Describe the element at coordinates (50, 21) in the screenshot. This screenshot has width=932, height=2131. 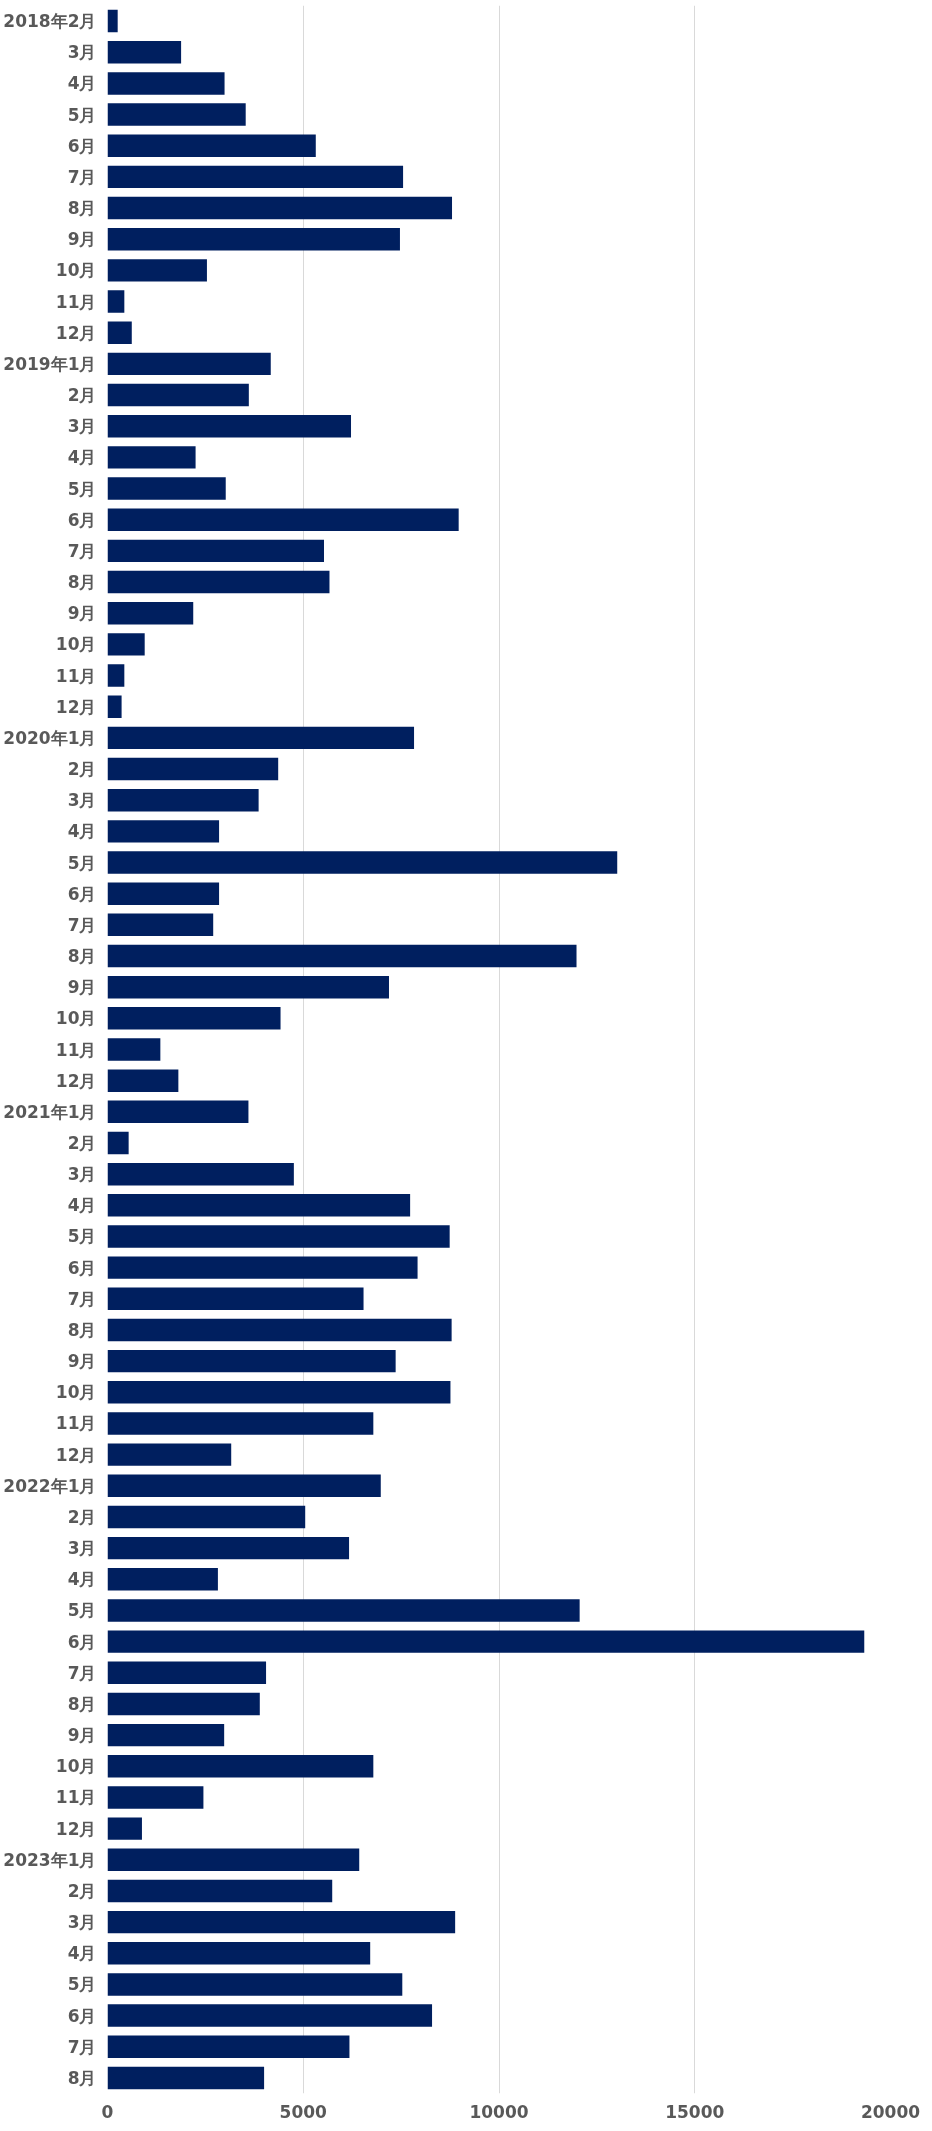
I see `y-tick-label: 2018年2月` at that location.